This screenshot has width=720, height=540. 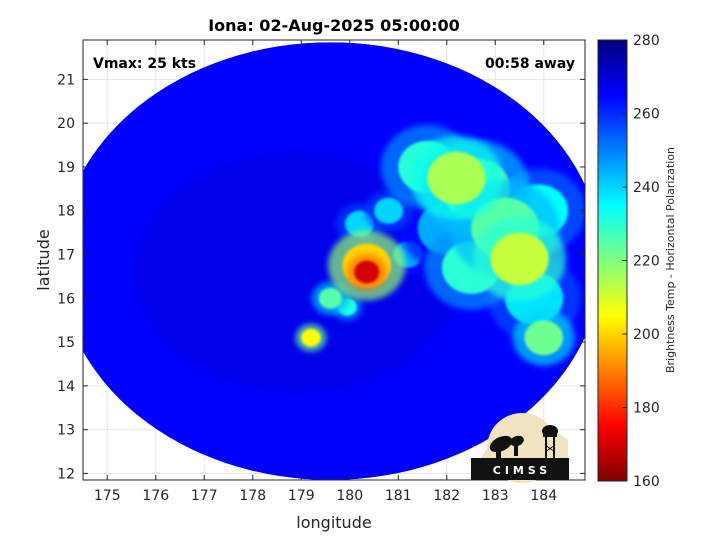 I want to click on y-tick-label: 17, so click(x=66, y=256).